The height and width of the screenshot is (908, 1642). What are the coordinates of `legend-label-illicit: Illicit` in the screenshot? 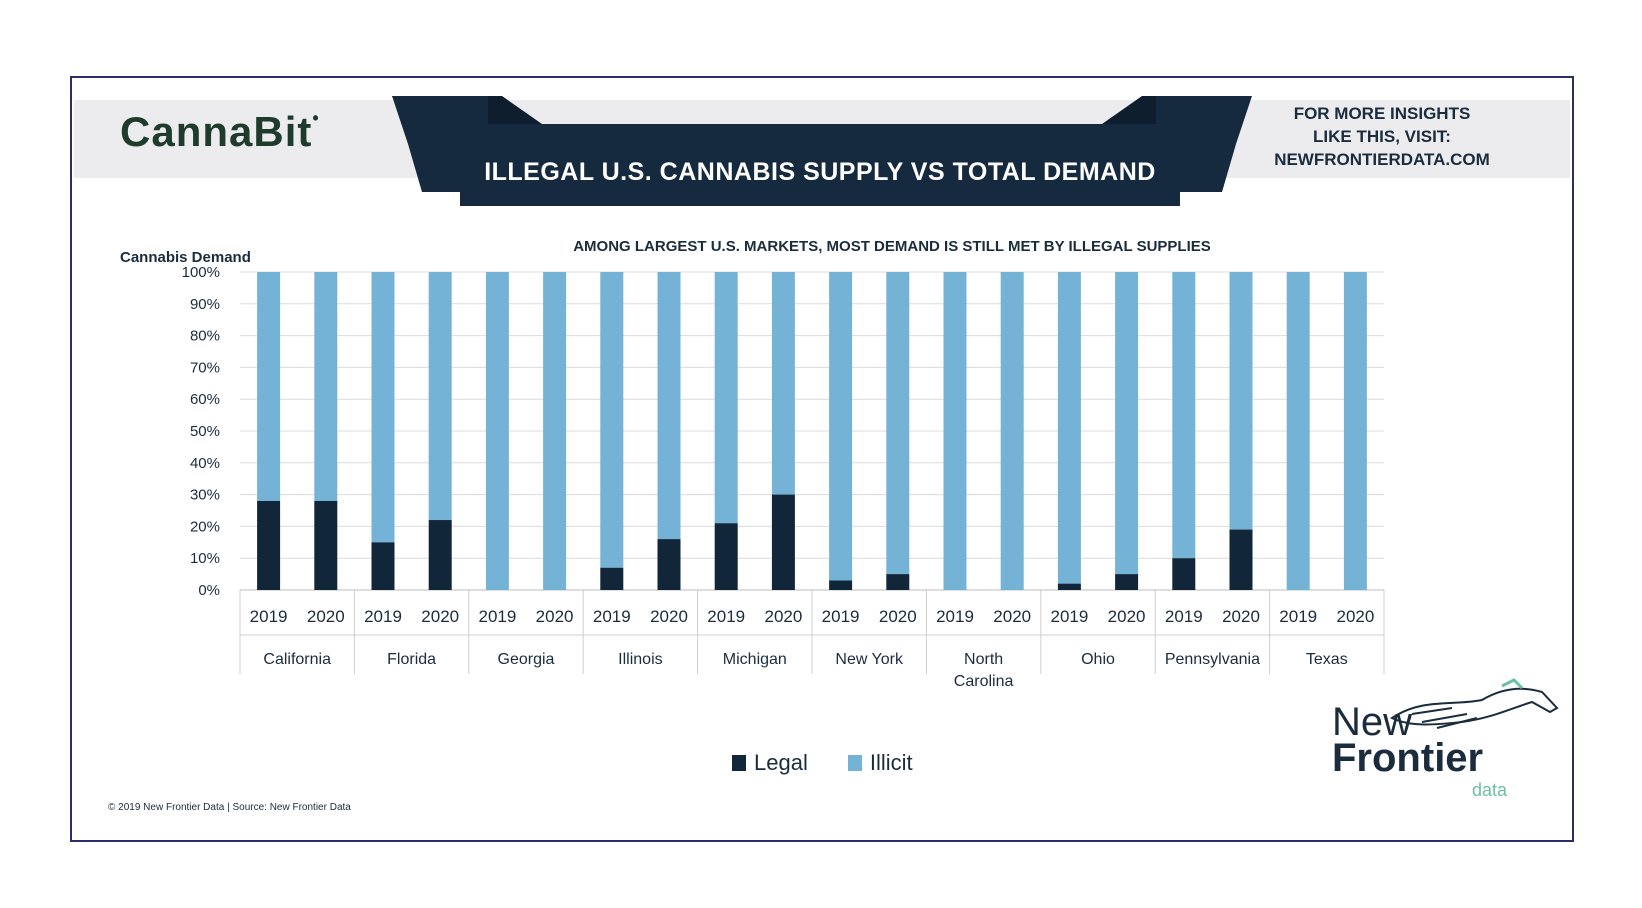 It's located at (891, 762).